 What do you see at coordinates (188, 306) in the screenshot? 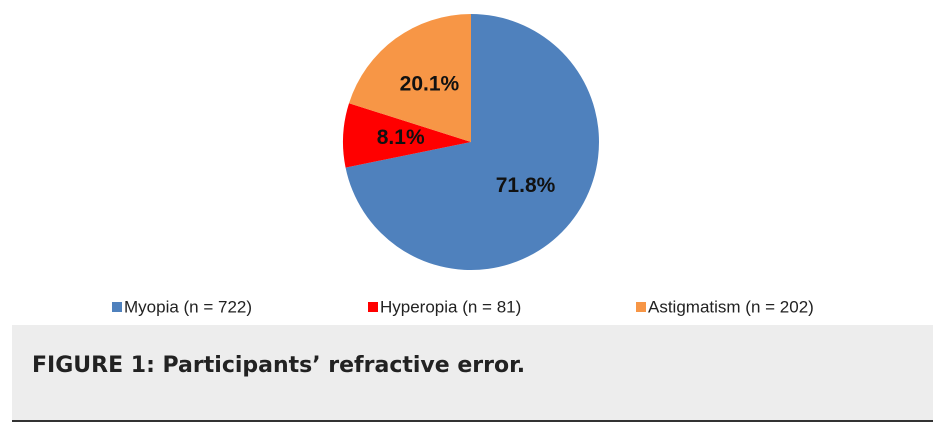
I see `legend-label: Myopia (n = 722)` at bounding box center [188, 306].